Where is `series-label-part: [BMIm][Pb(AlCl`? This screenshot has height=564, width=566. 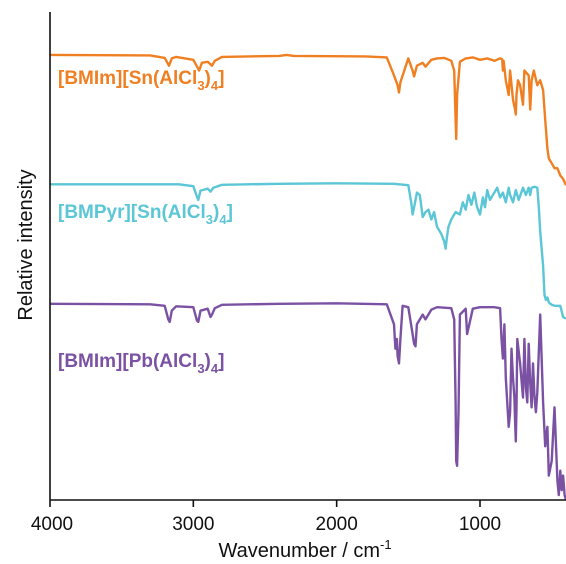
series-label-part: [BMIm][Pb(AlCl is located at coordinates (127, 361).